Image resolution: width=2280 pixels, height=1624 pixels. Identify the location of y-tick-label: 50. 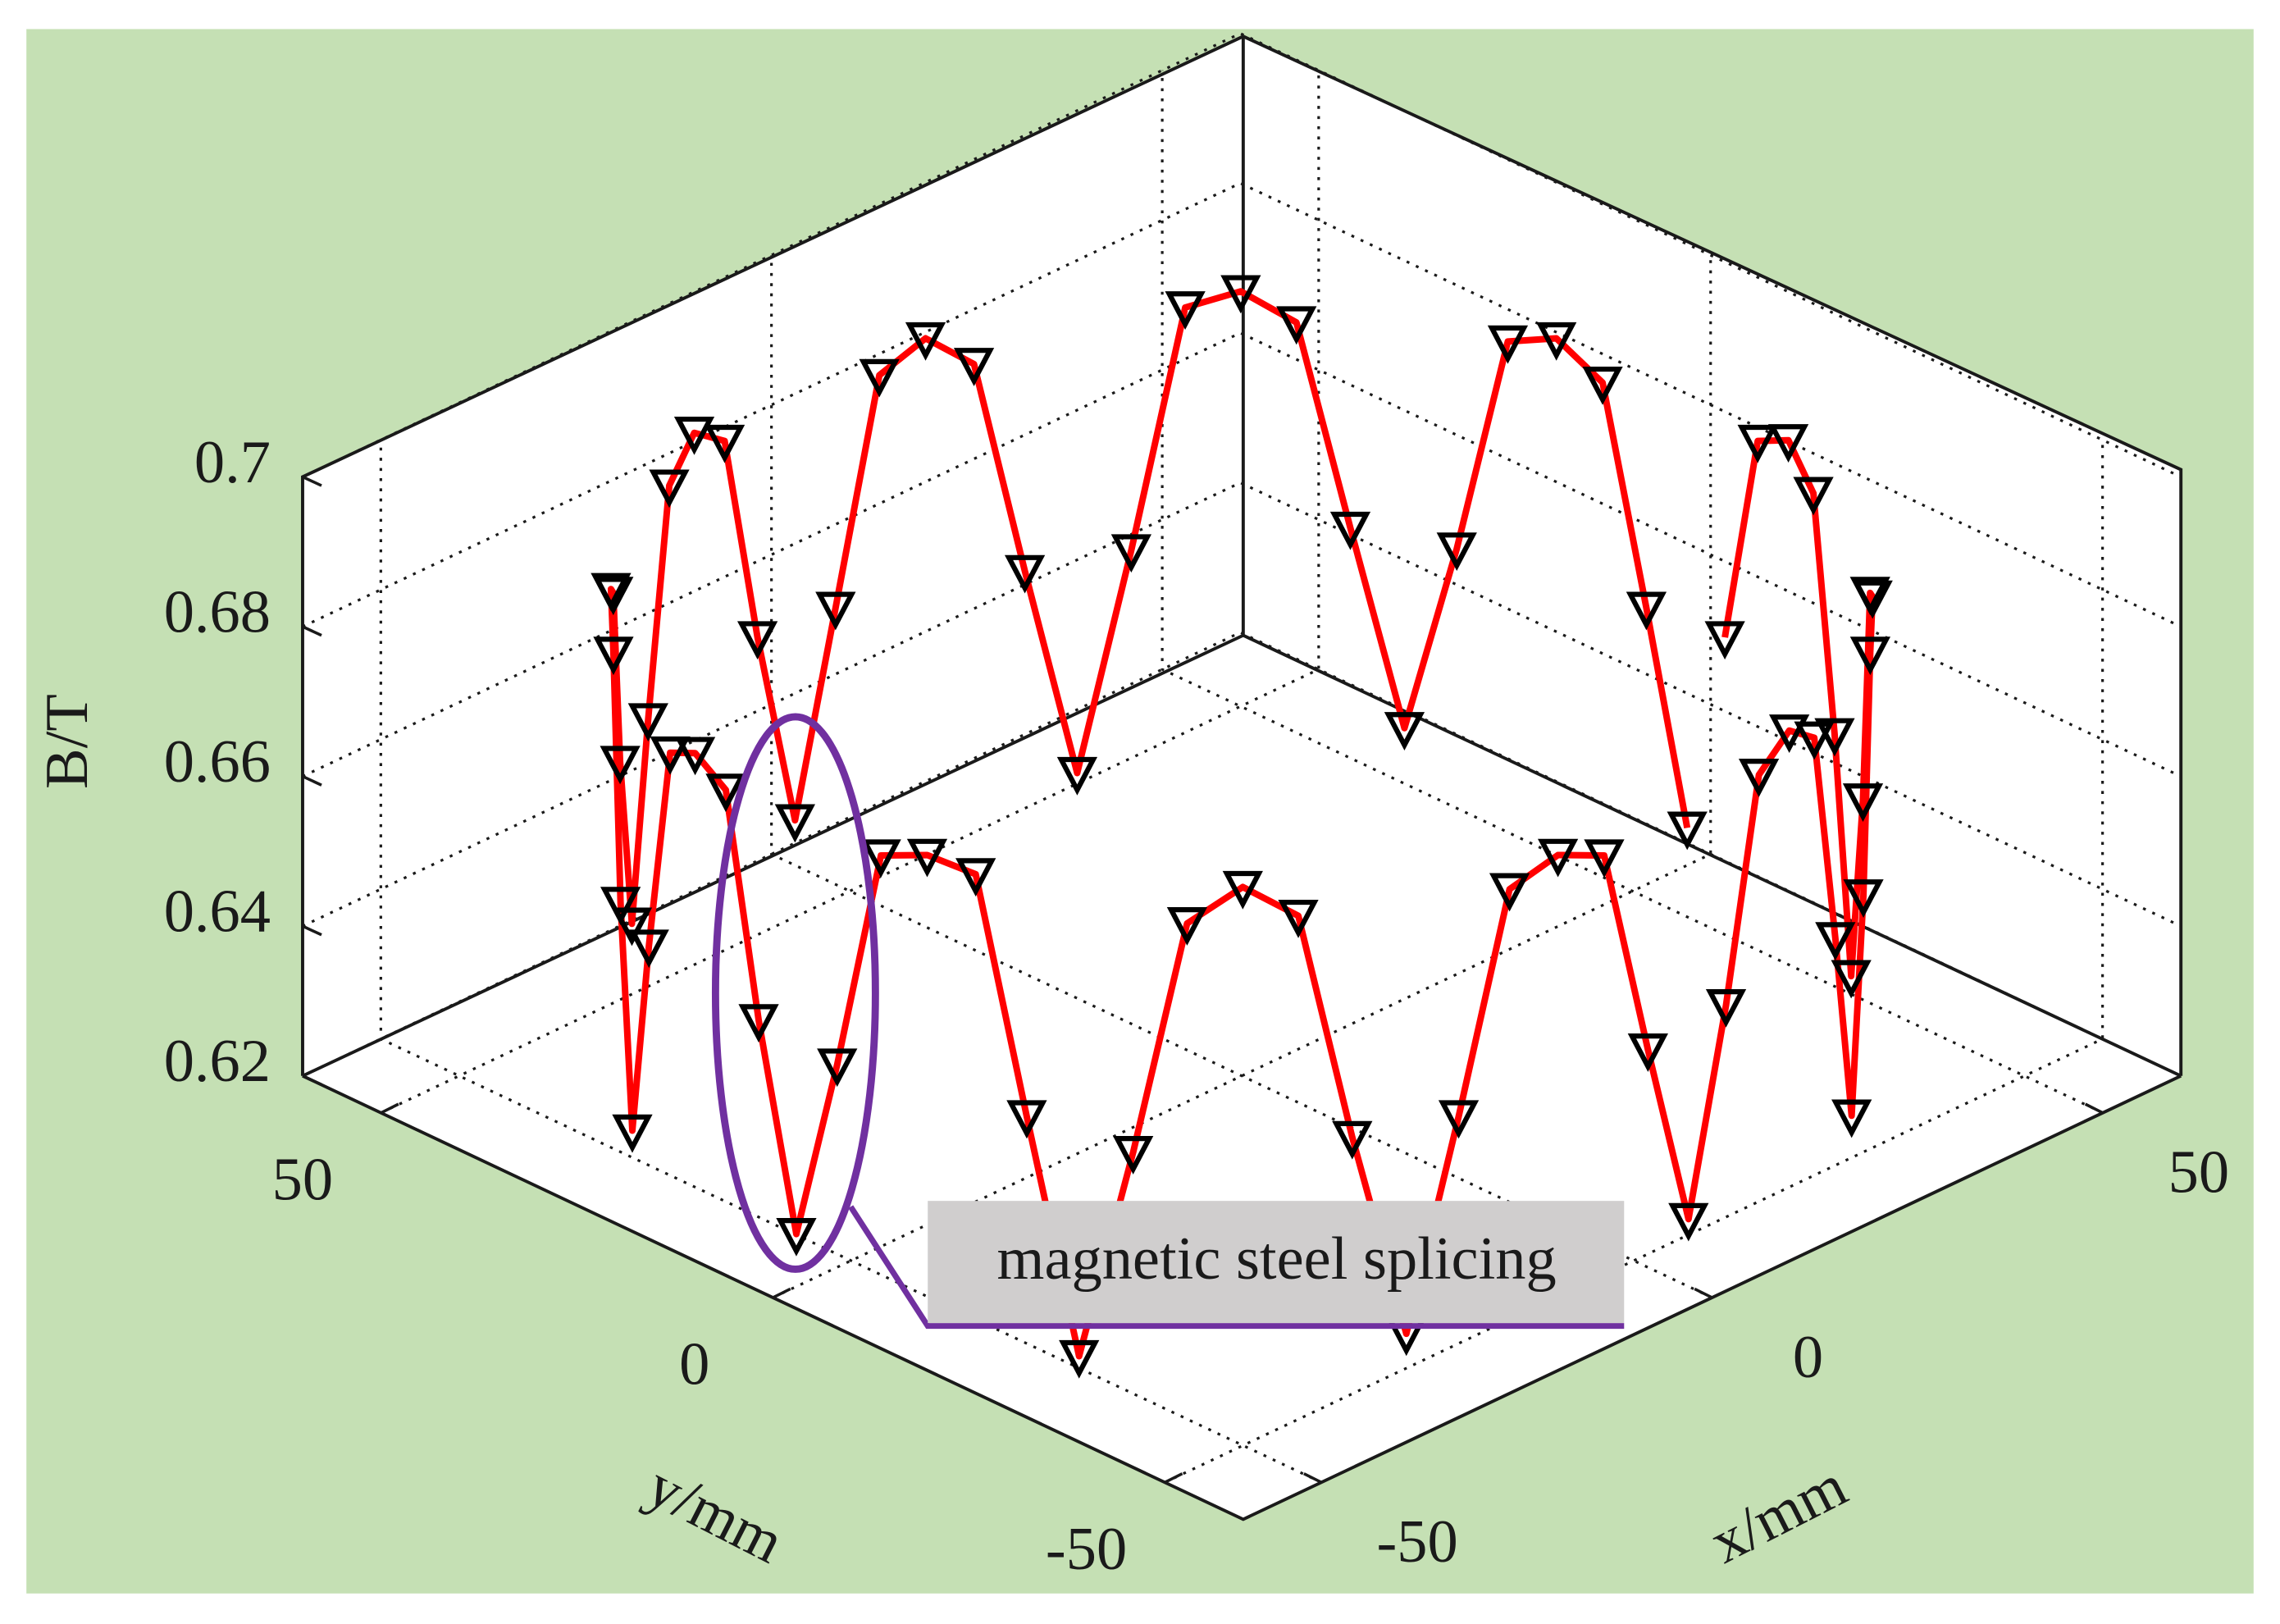
(302, 1179).